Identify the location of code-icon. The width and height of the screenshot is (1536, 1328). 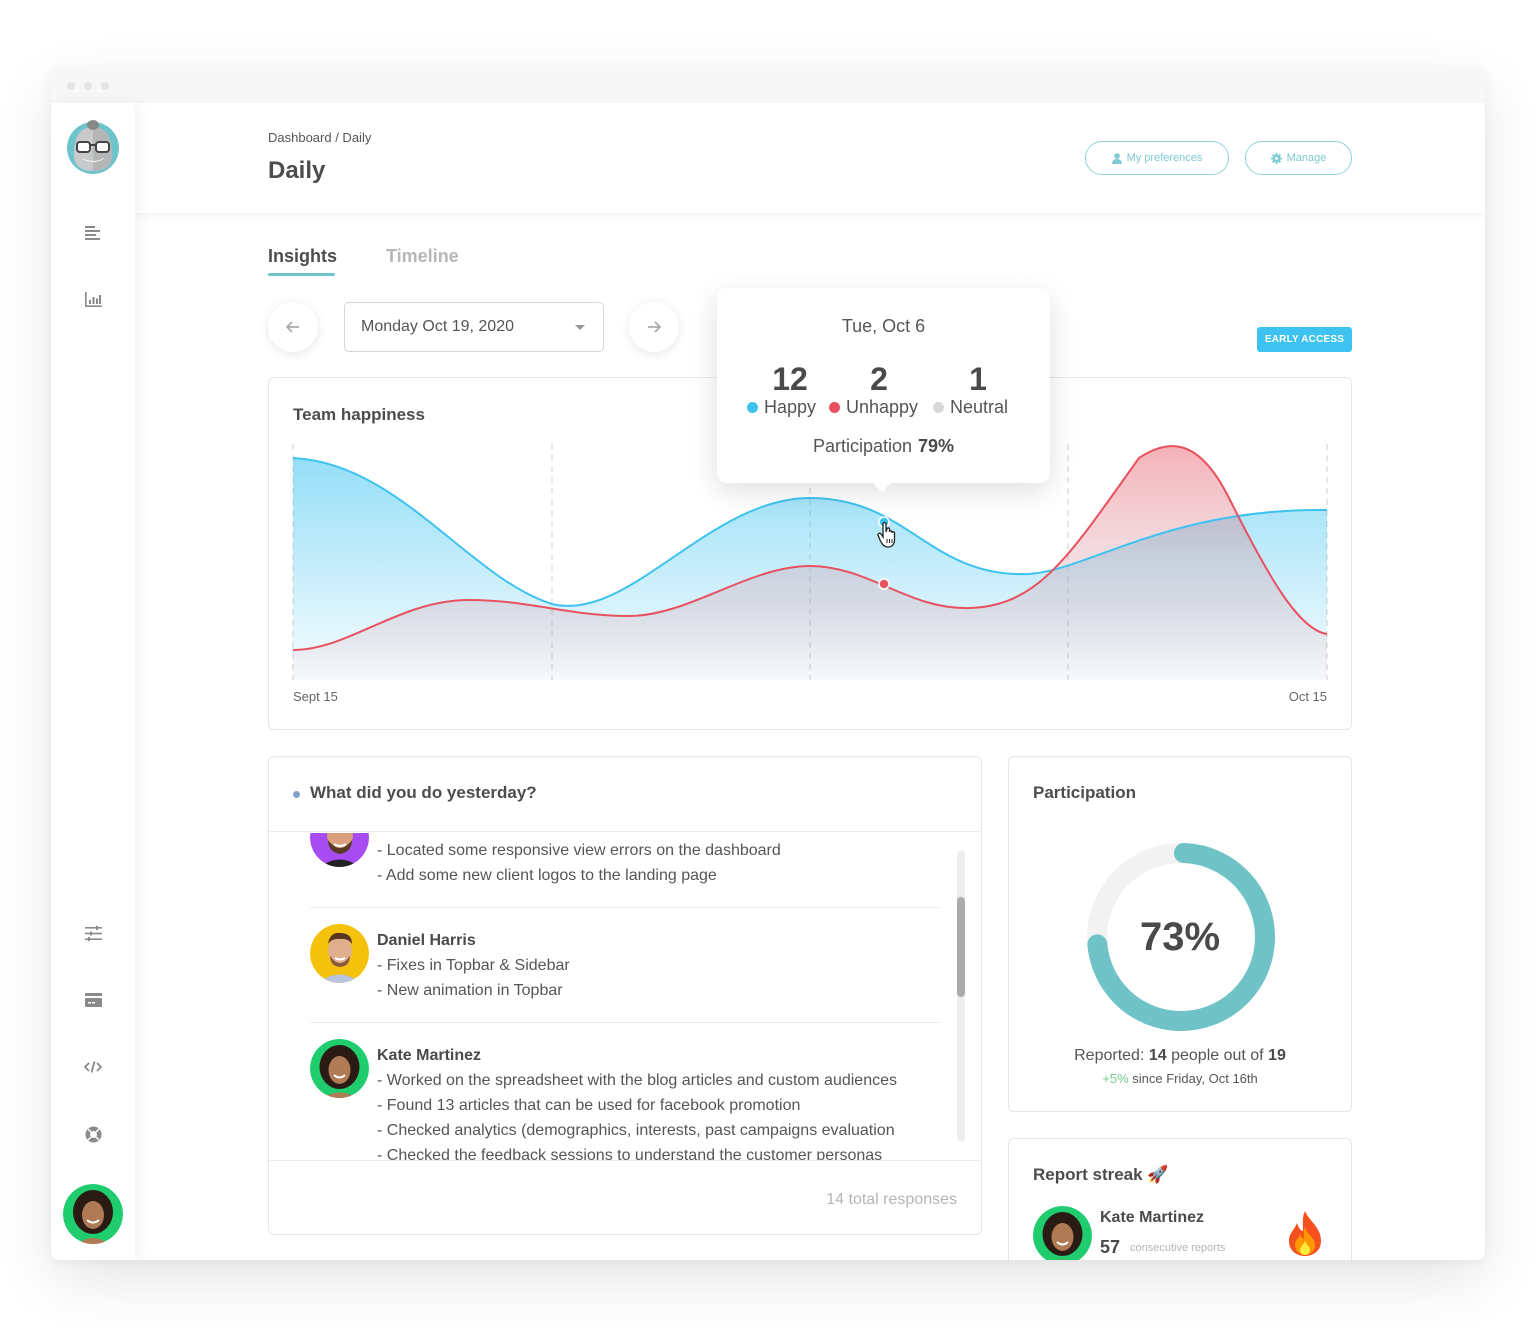
(93, 1067).